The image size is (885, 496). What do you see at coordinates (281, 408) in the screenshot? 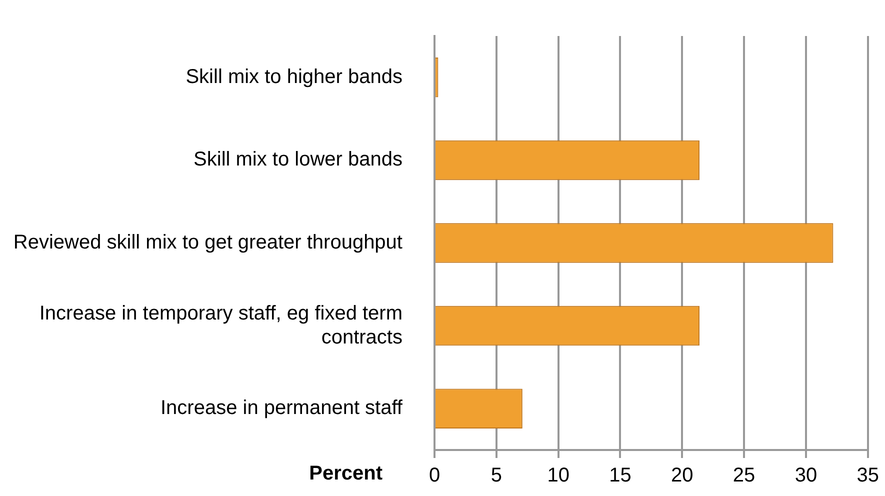
I see `y-tick-label: Increase in permanent staff` at bounding box center [281, 408].